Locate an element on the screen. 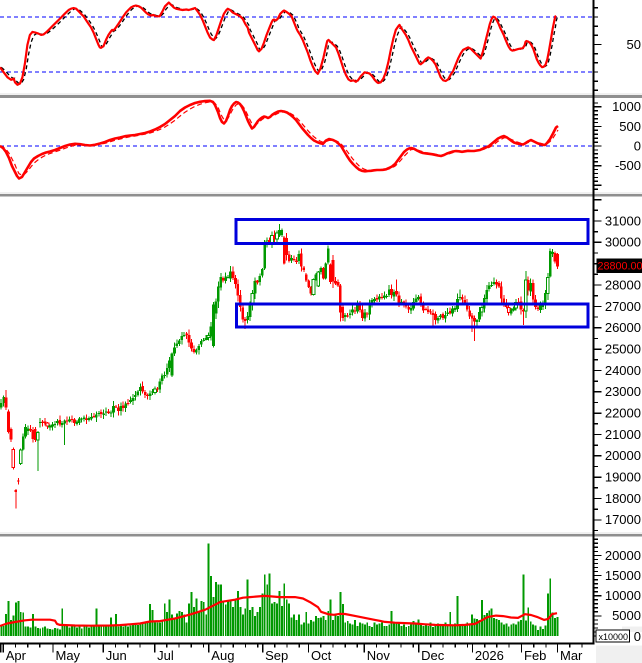 The height and width of the screenshot is (663, 642). svg-text: 21000 is located at coordinates (623, 434).